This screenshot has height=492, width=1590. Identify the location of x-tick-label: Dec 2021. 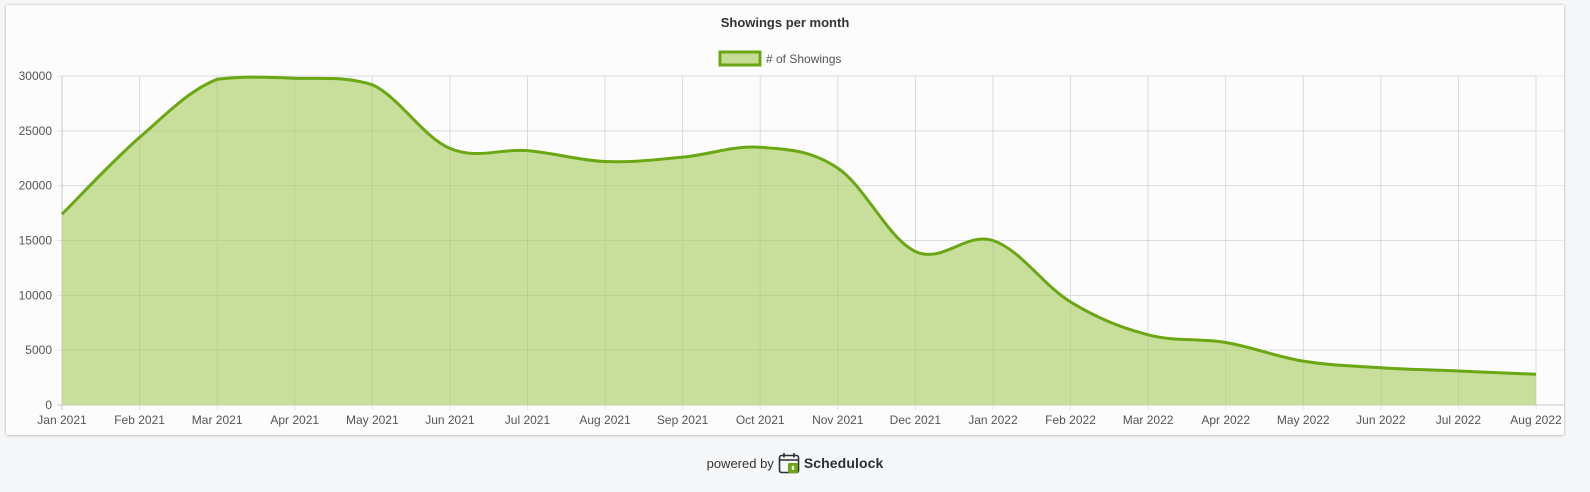
(916, 420).